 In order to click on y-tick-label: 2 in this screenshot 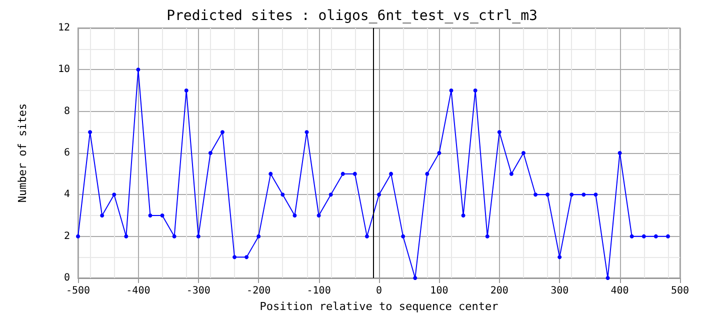, I will do `click(67, 236)`.